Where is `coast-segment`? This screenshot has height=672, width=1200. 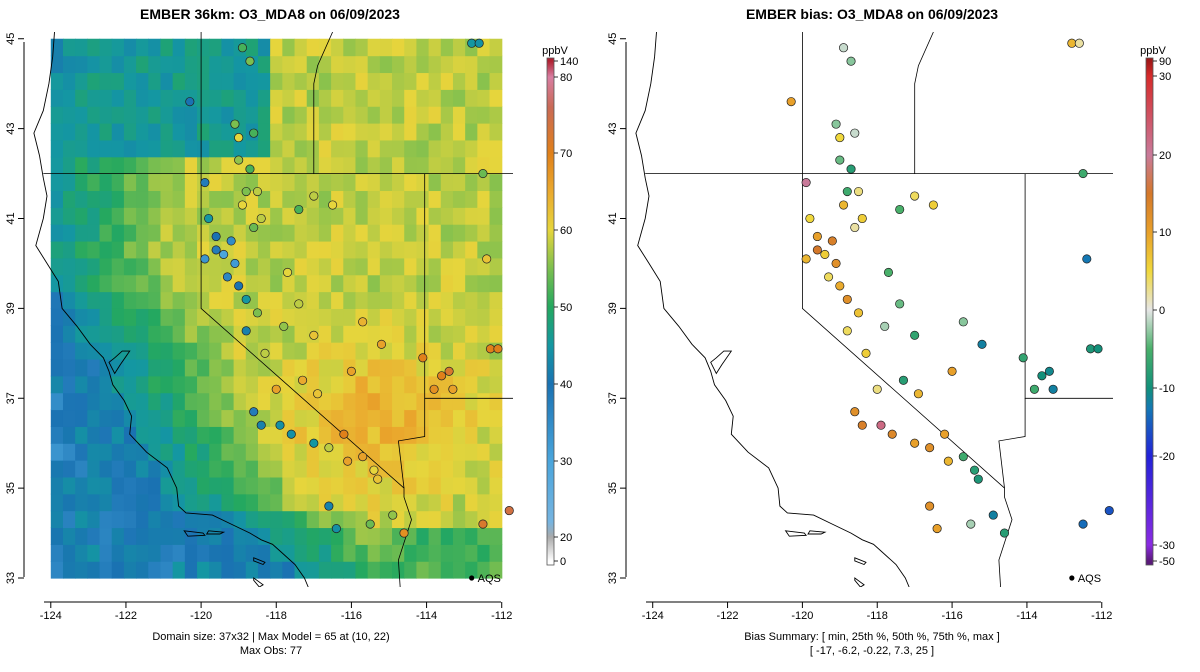 coast-segment is located at coordinates (314, 606).